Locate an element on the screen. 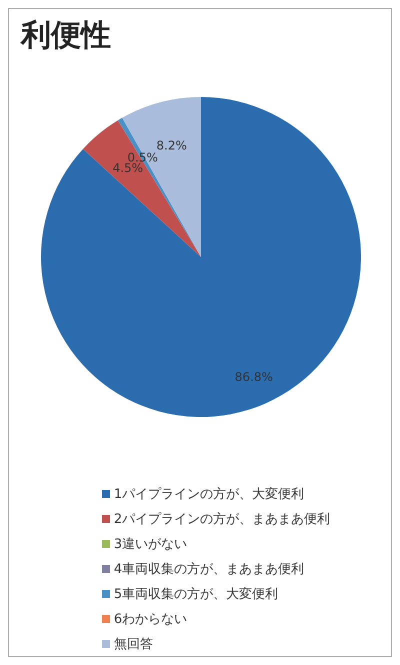 The height and width of the screenshot is (665, 400). data-label: 86.8% is located at coordinates (253, 377).